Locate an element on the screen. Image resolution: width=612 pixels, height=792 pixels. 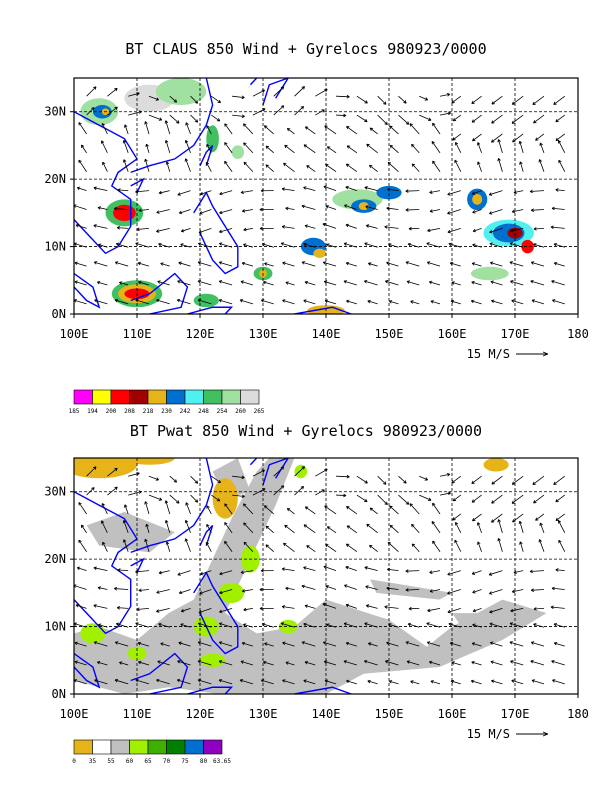
lon-tick-label: 180 is located at coordinates (578, 714).